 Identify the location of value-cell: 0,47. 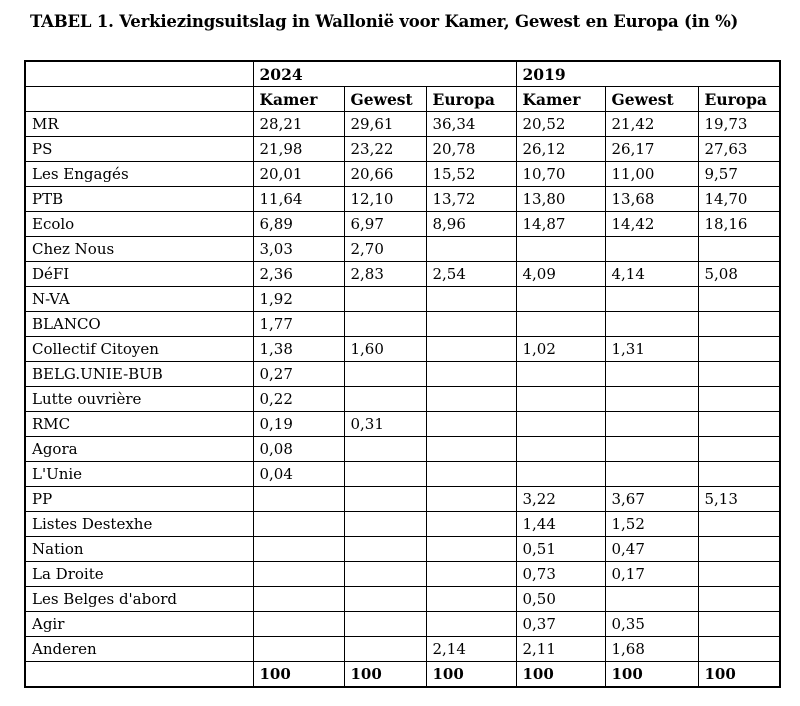
(651, 549).